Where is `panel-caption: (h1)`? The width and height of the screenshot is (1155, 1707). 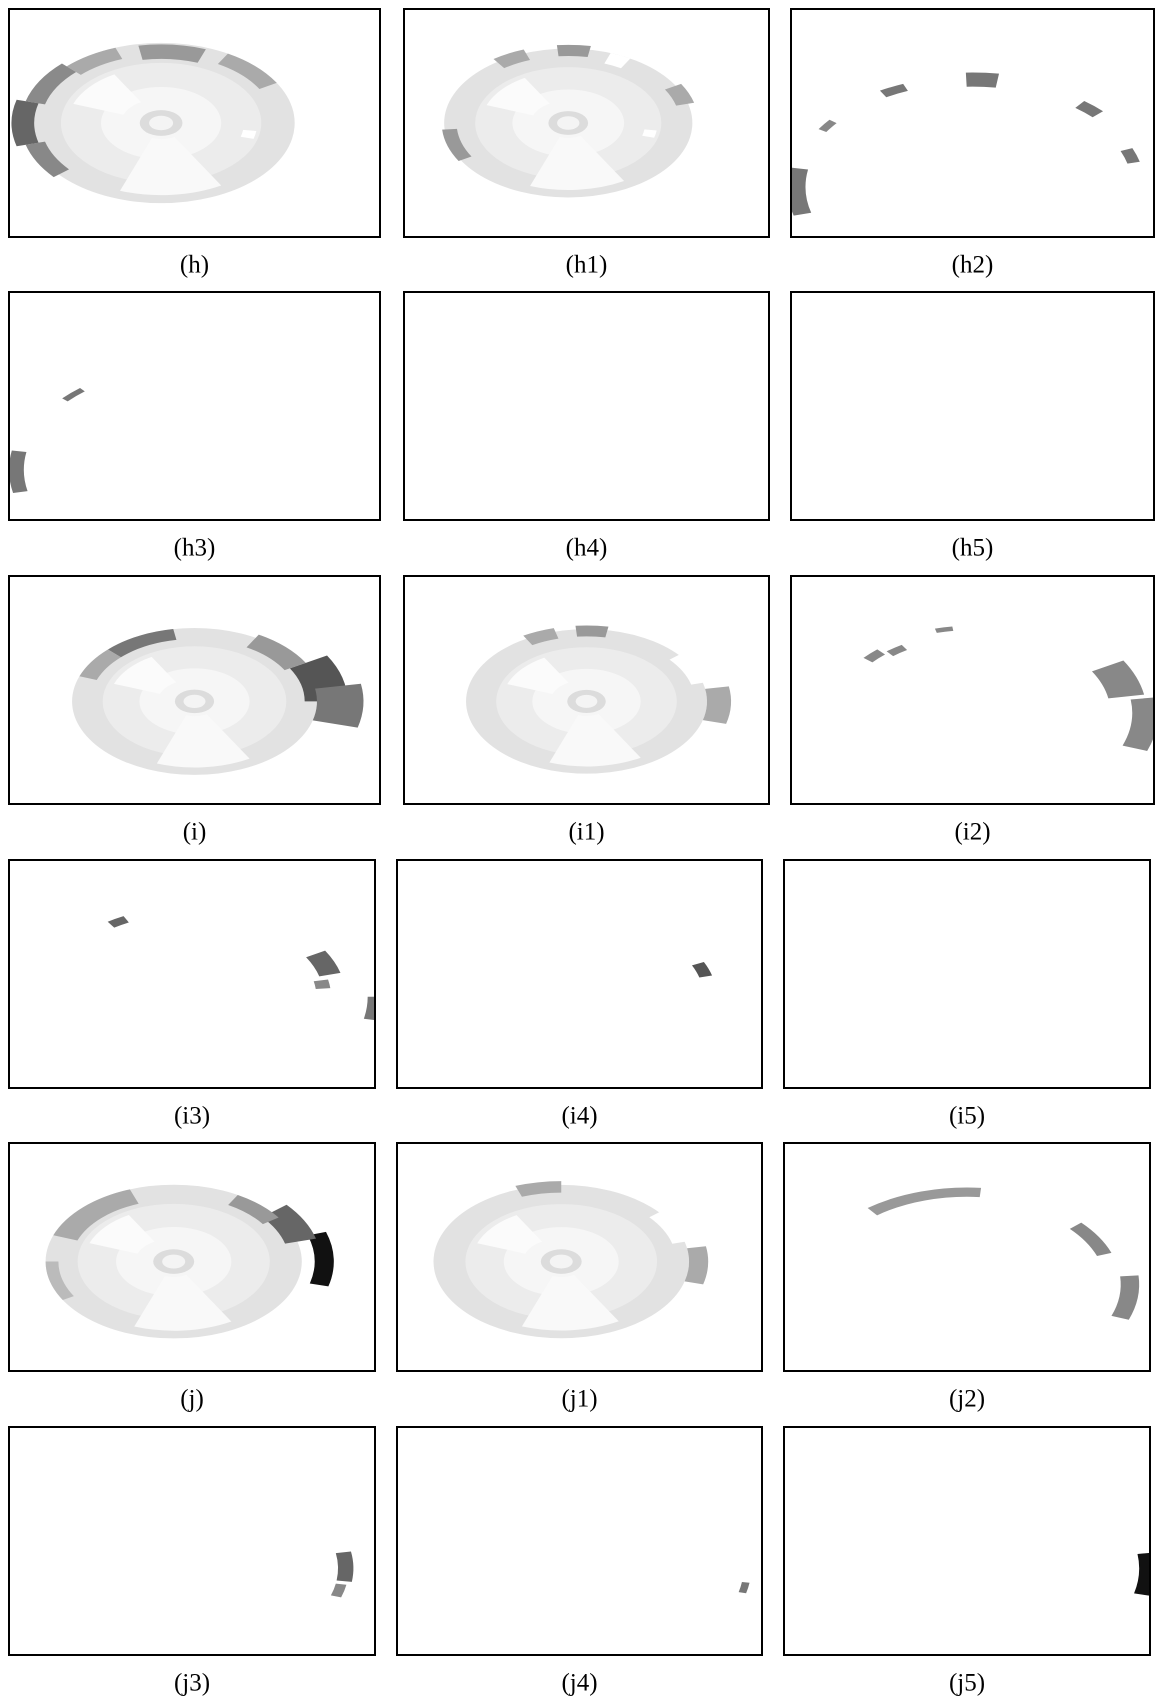
panel-caption: (h1) is located at coordinates (587, 265).